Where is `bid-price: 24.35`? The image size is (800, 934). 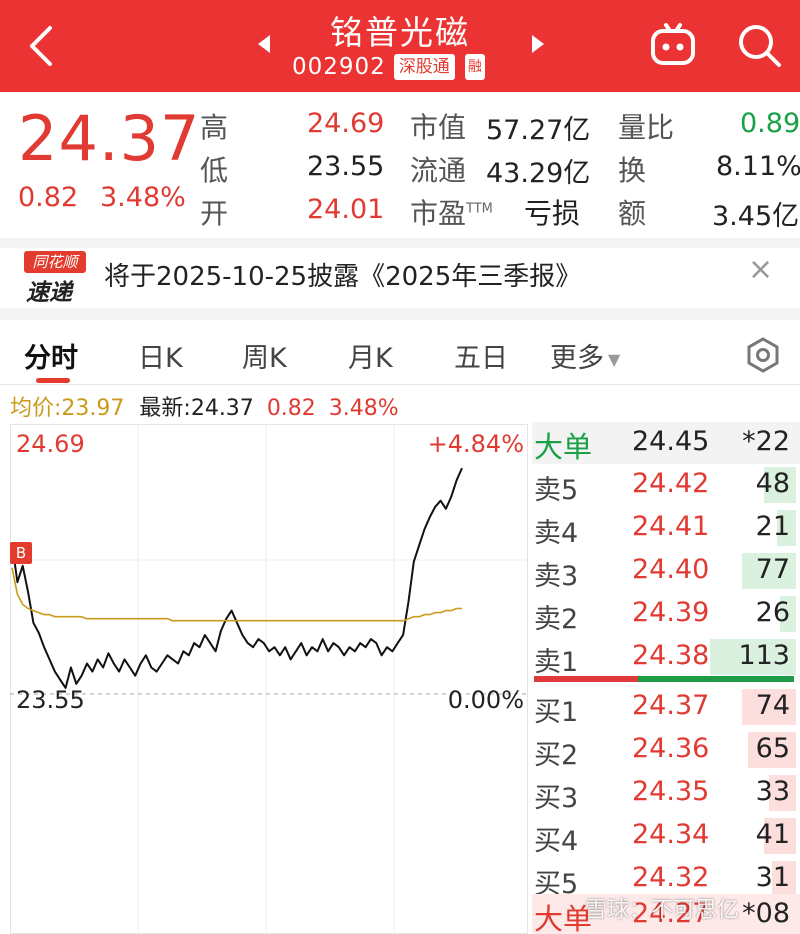 bid-price: 24.35 is located at coordinates (671, 791).